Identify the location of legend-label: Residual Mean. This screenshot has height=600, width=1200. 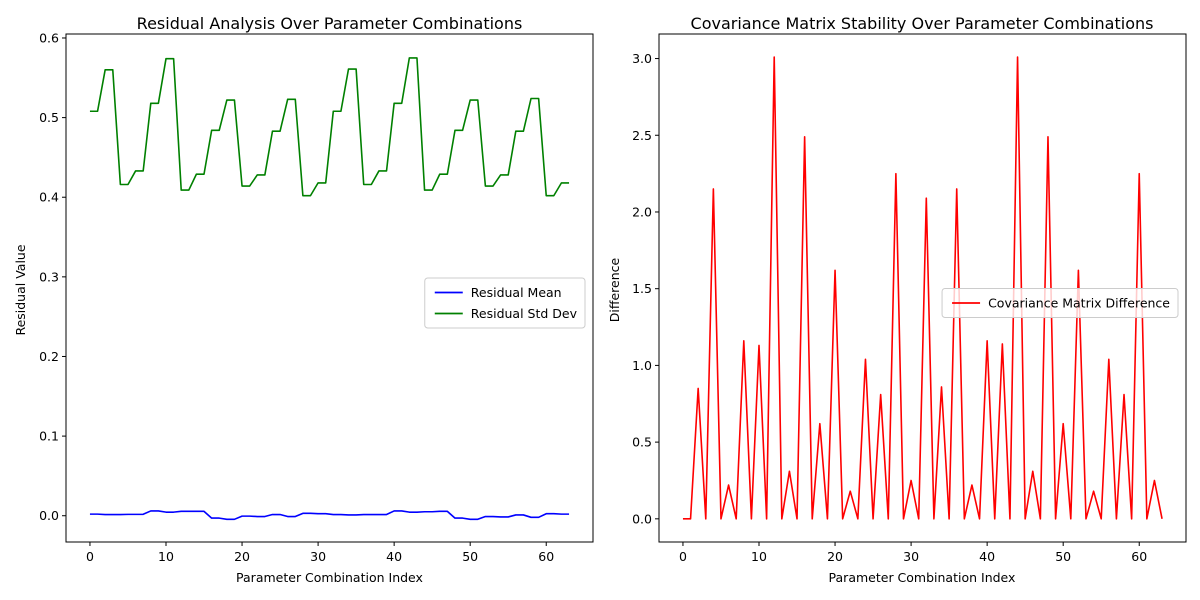
(516, 292).